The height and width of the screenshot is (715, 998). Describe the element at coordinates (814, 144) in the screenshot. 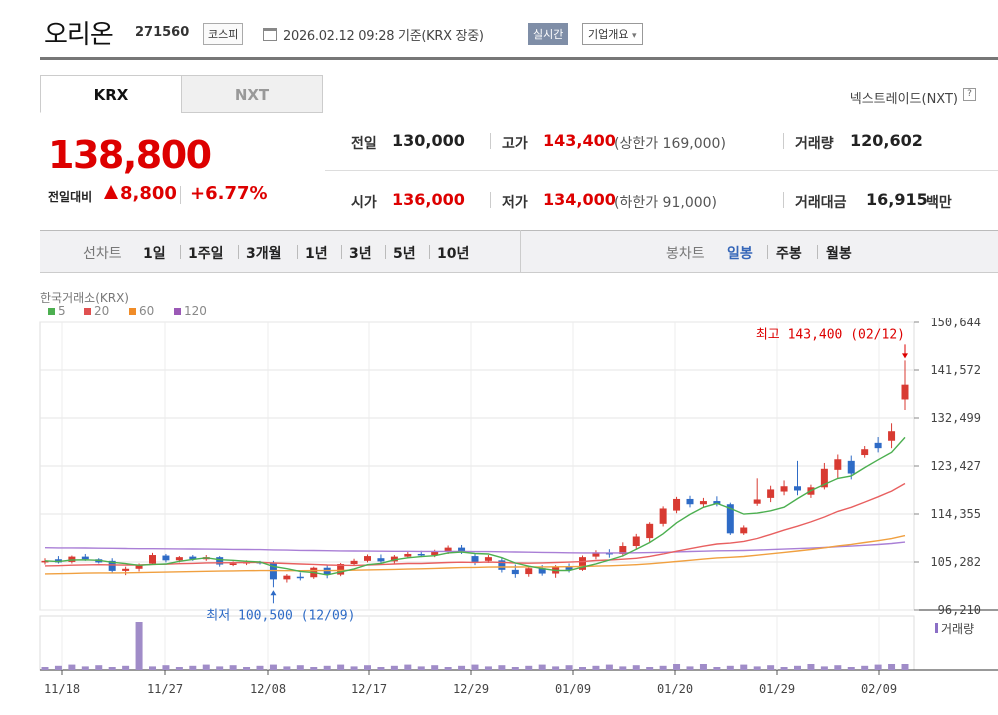

I see `volume-label: 거래량` at that location.